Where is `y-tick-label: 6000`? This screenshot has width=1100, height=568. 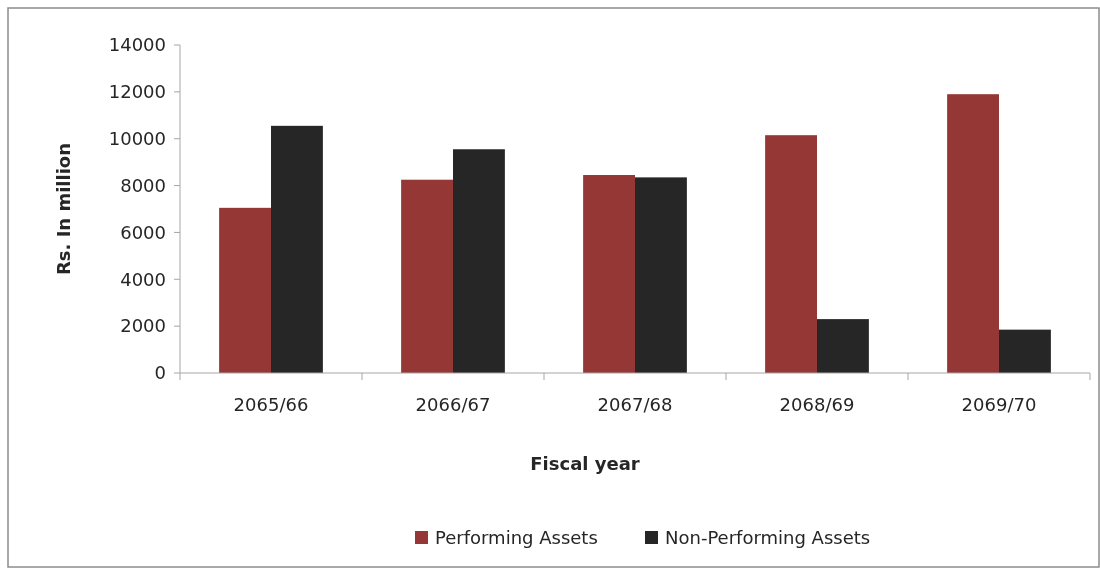 y-tick-label: 6000 is located at coordinates (143, 232).